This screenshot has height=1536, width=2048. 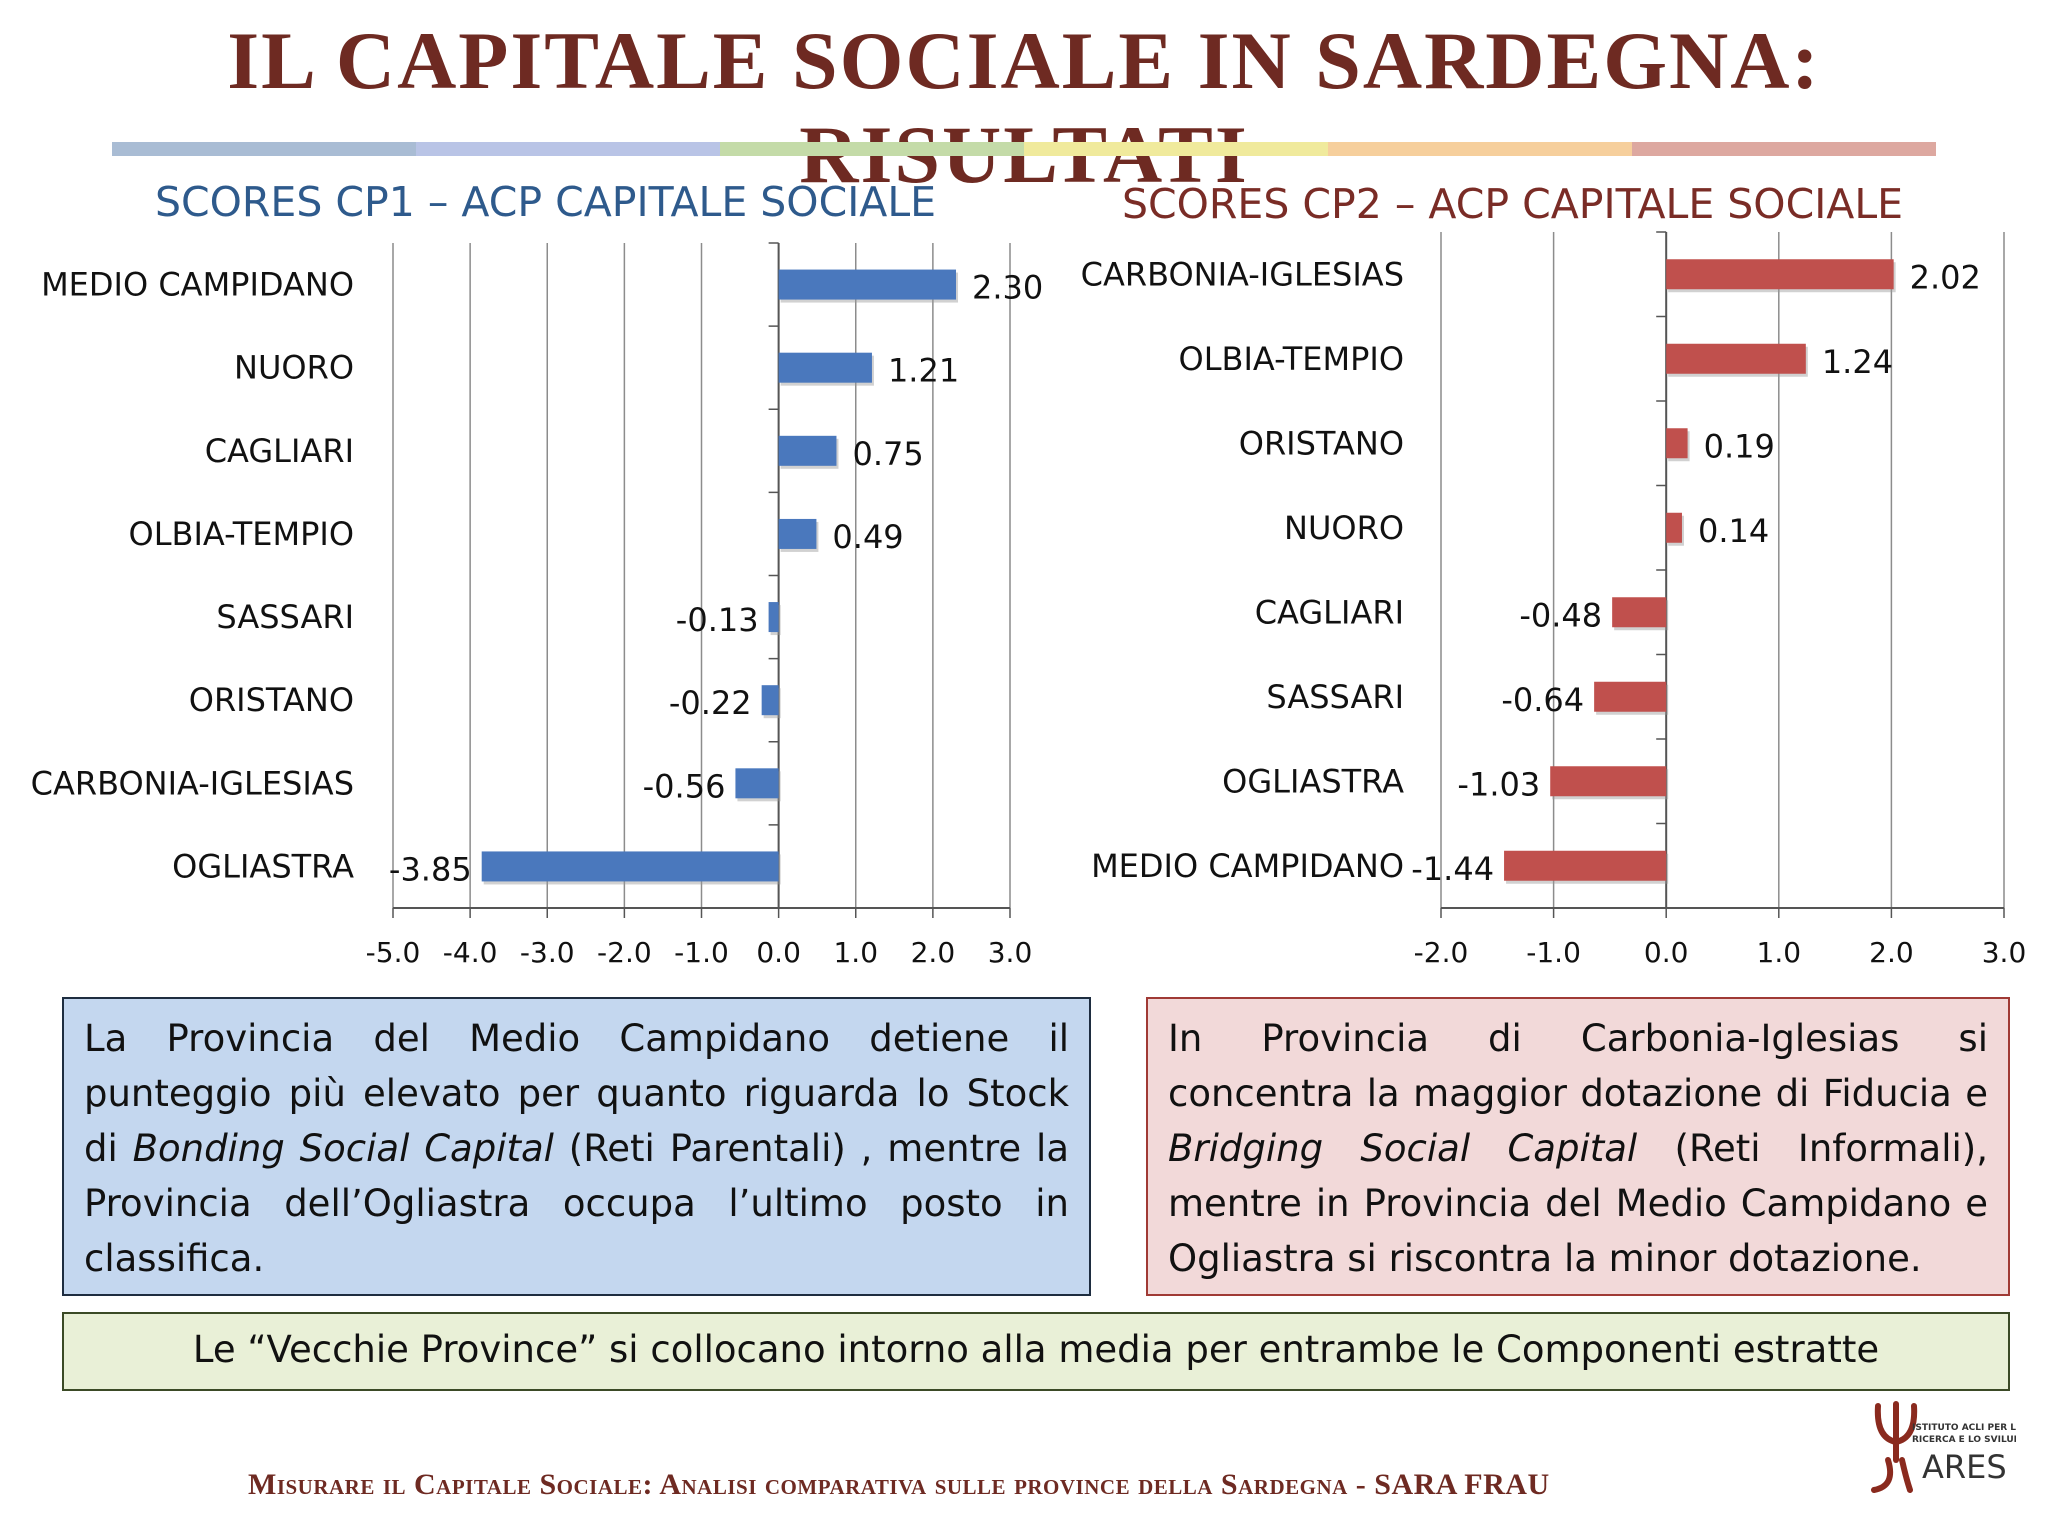 I want to click on cp2-value-label: -0.48, so click(x=1560, y=615).